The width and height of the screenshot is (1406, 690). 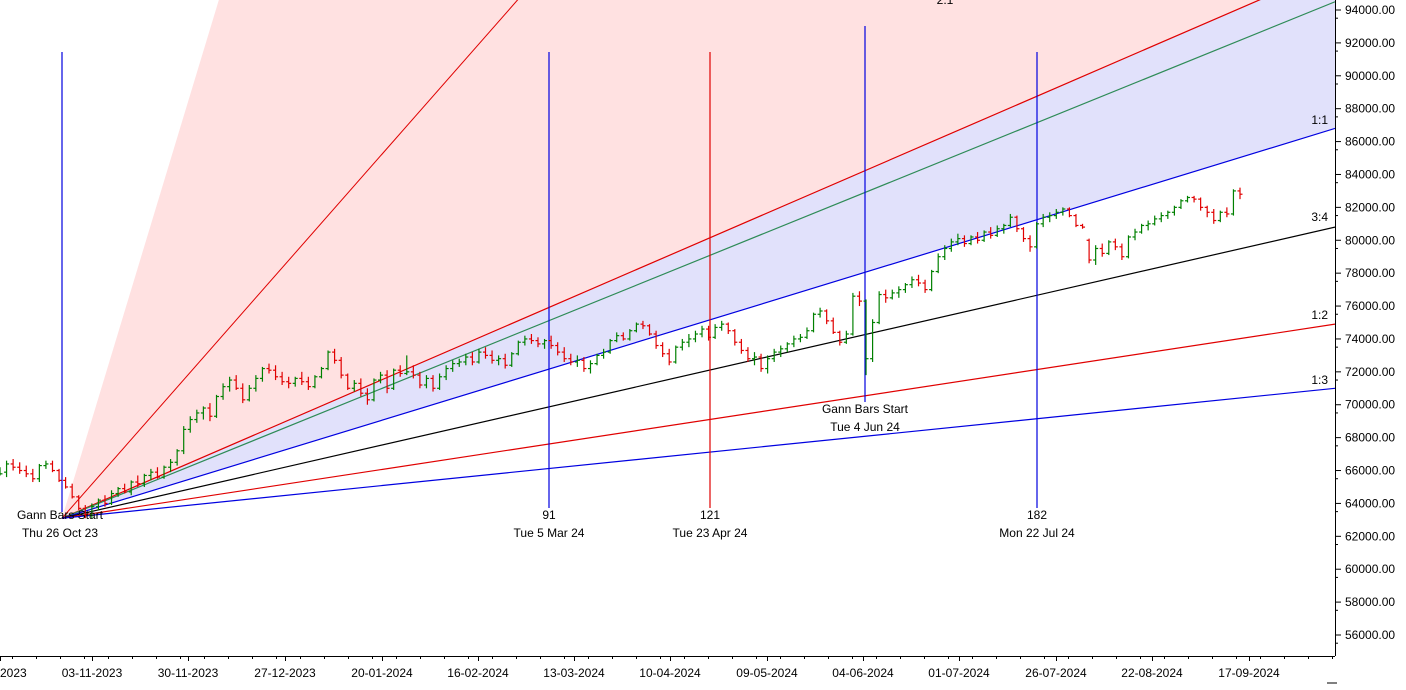 What do you see at coordinates (1370, 503) in the screenshot?
I see `y-tick-label-4: 64000.00` at bounding box center [1370, 503].